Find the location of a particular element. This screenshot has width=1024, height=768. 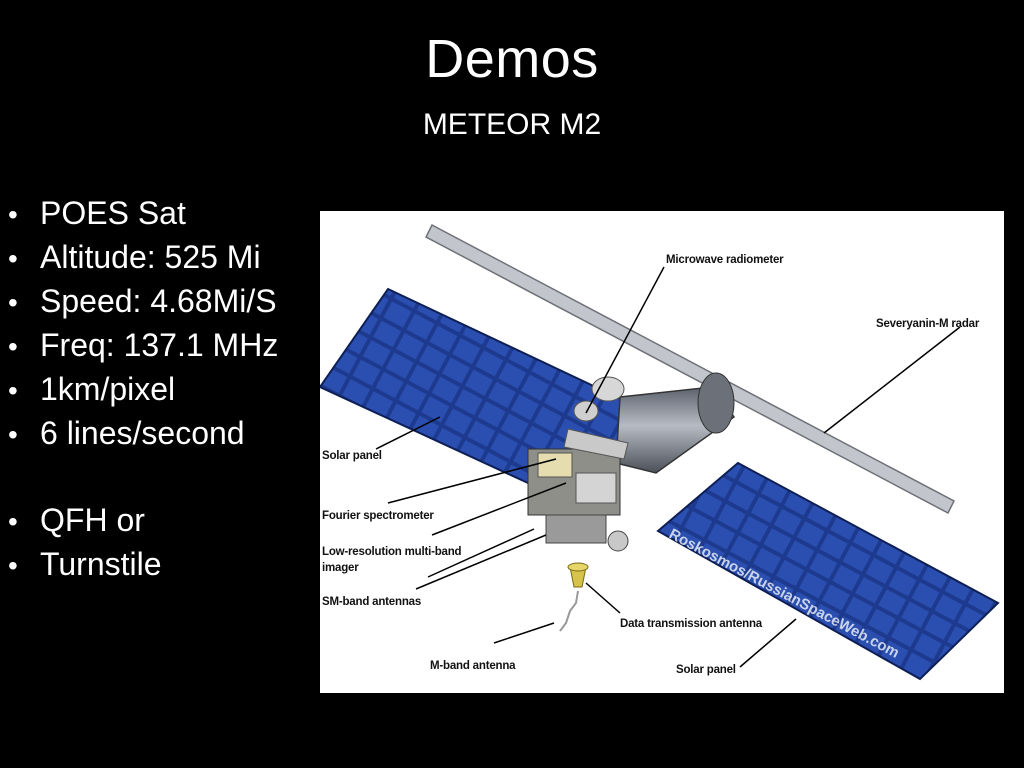

callout-m-band-antenna: M-band antenna is located at coordinates (473, 666).